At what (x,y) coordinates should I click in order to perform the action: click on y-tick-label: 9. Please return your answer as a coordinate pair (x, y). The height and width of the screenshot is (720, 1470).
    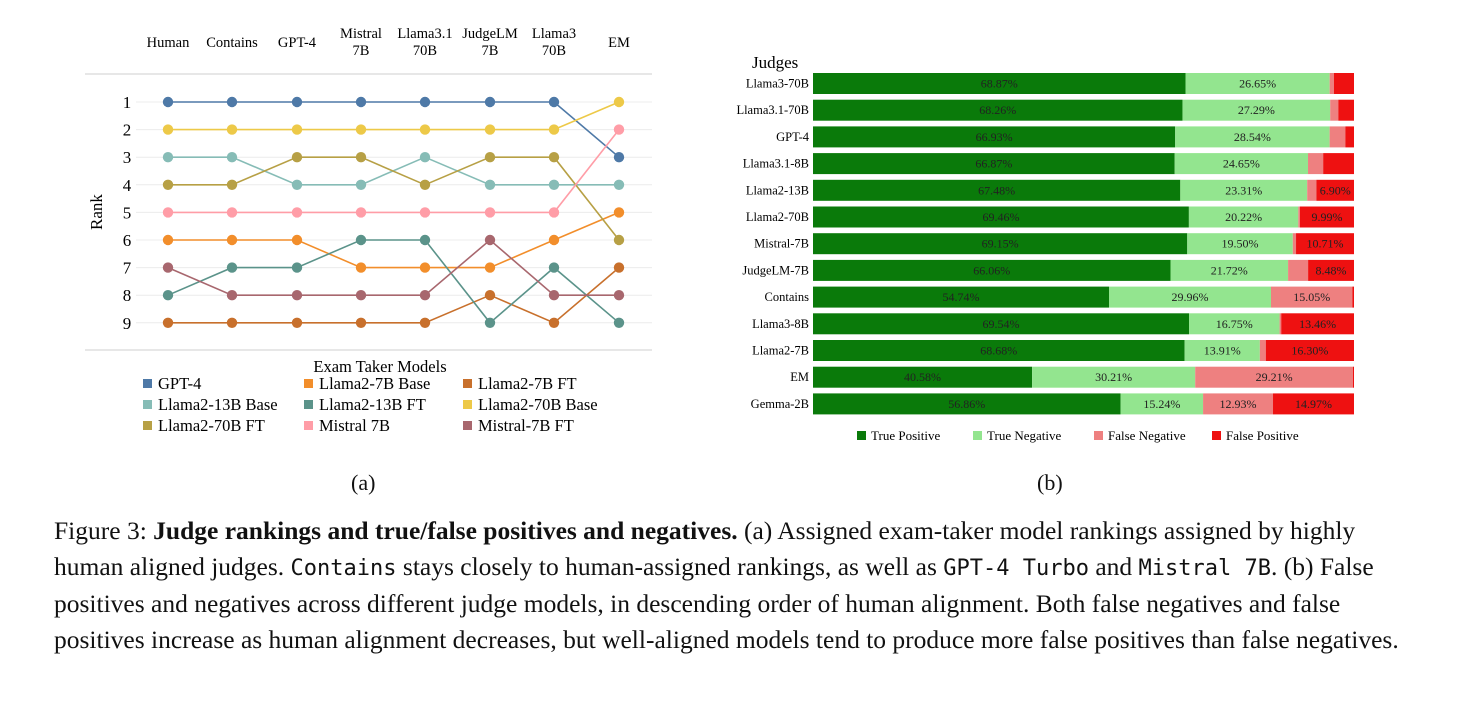
    Looking at the image, I should click on (127, 323).